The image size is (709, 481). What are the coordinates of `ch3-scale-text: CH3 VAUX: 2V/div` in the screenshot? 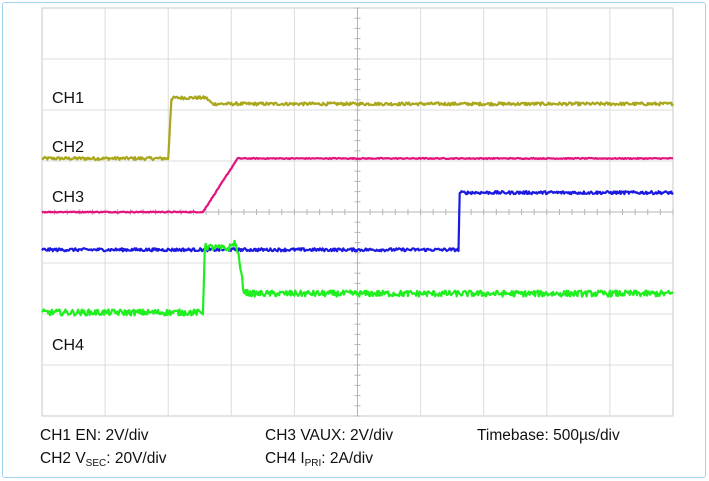 It's located at (329, 435).